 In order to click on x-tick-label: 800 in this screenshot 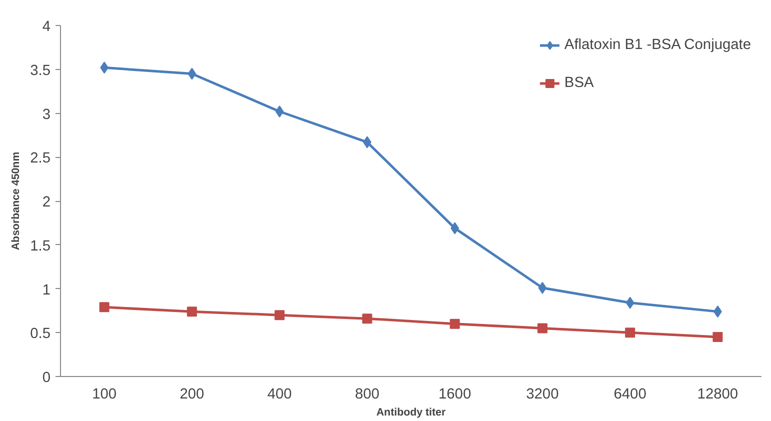, I will do `click(367, 394)`.